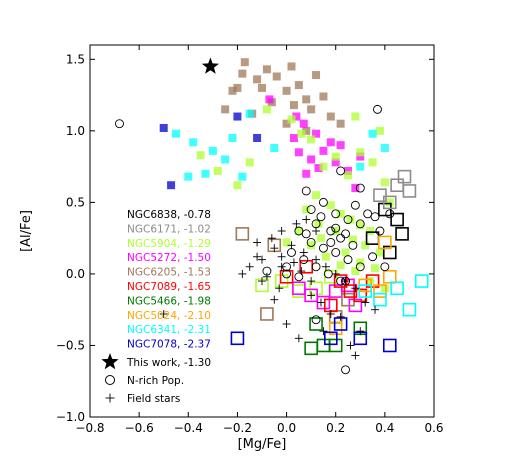  What do you see at coordinates (269, 287) in the screenshot?
I see `series-field-plus` at bounding box center [269, 287].